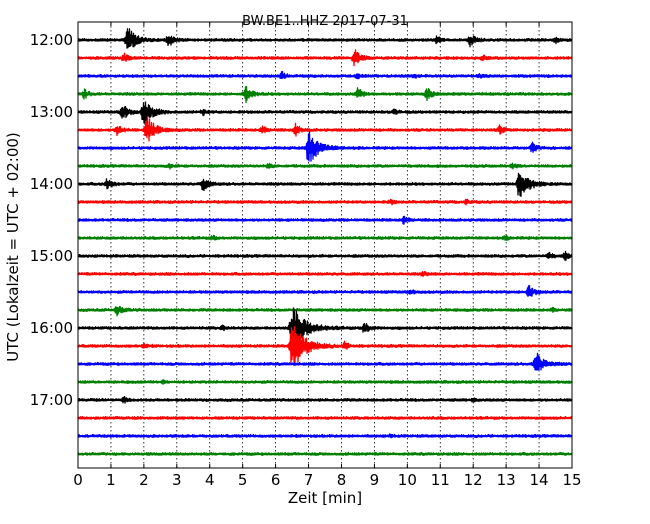  What do you see at coordinates (473, 480) in the screenshot?
I see `x-tick-label: 12` at bounding box center [473, 480].